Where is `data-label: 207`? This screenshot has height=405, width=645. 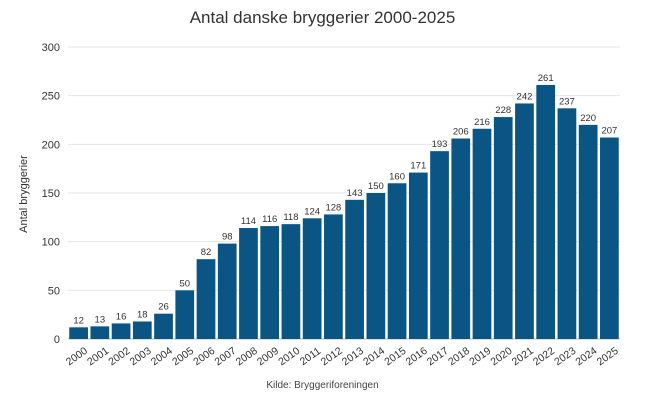 data-label: 207 is located at coordinates (609, 131).